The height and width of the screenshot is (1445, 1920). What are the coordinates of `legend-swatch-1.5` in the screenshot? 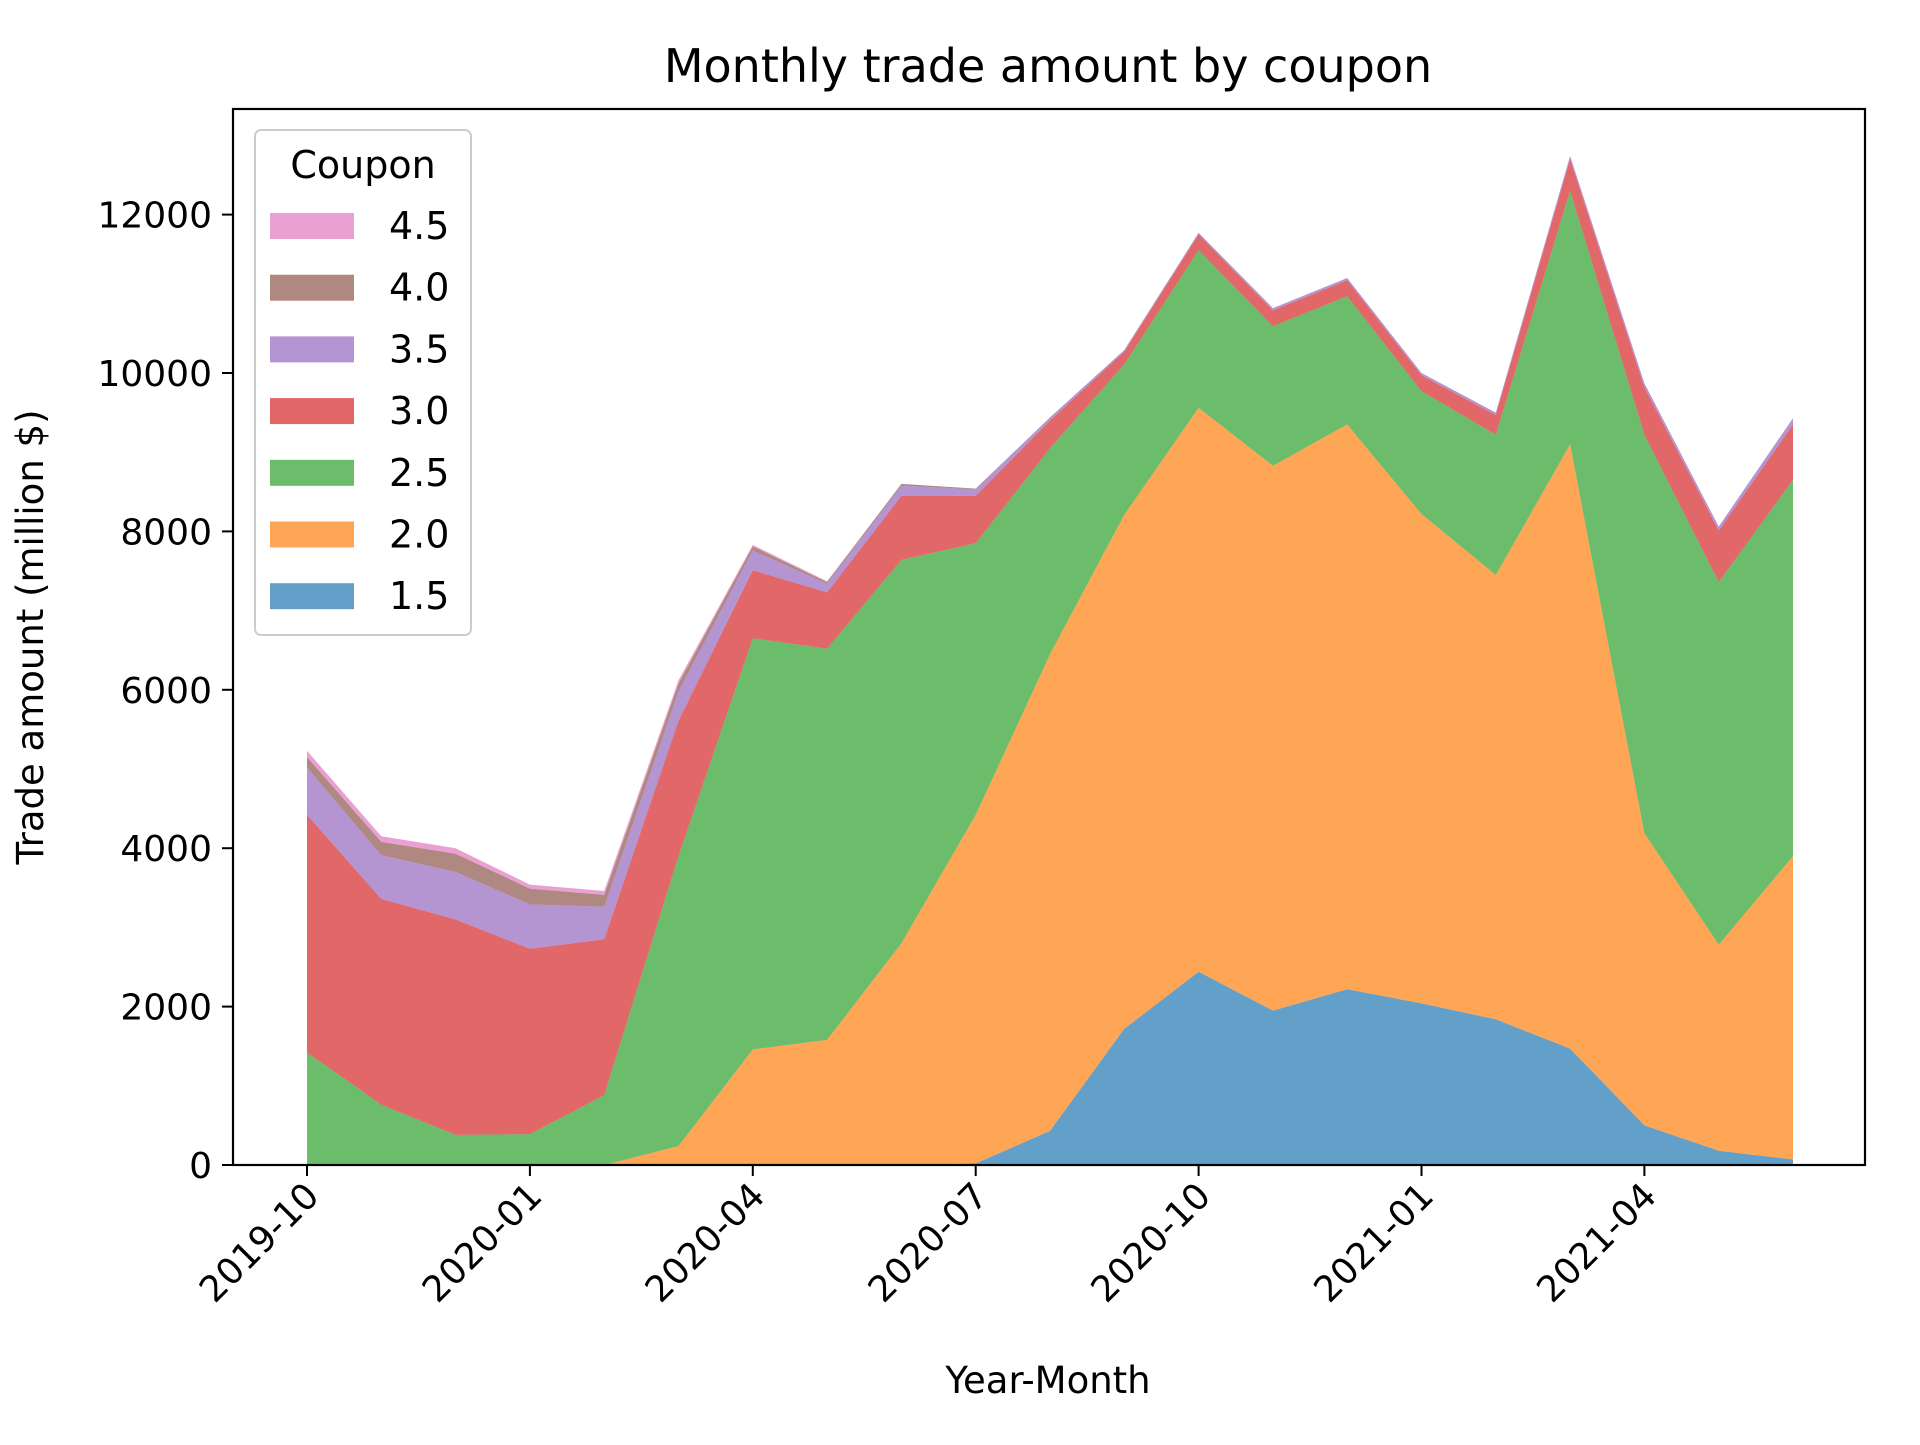 It's located at (312, 596).